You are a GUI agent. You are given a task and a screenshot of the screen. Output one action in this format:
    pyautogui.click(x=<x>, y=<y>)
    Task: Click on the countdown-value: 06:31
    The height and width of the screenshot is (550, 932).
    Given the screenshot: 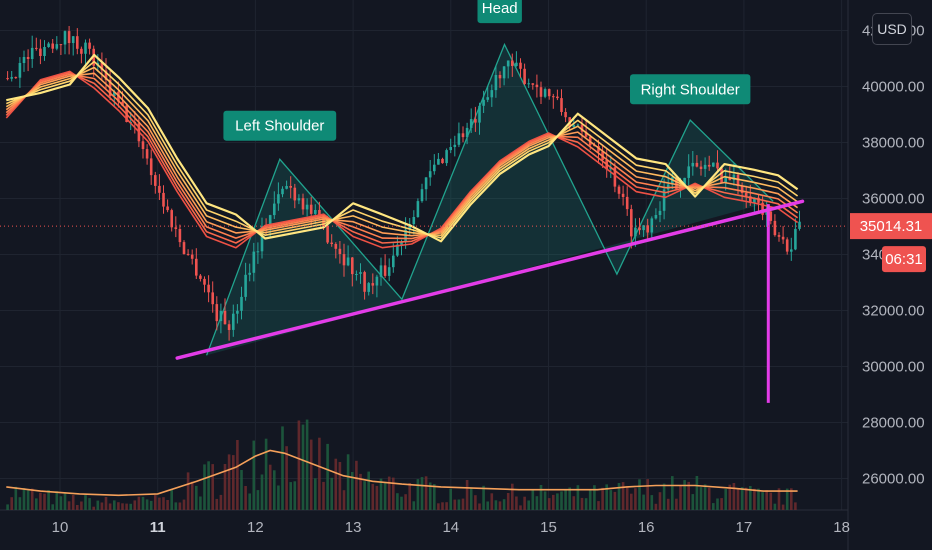 What is the action you would take?
    pyautogui.click(x=904, y=259)
    